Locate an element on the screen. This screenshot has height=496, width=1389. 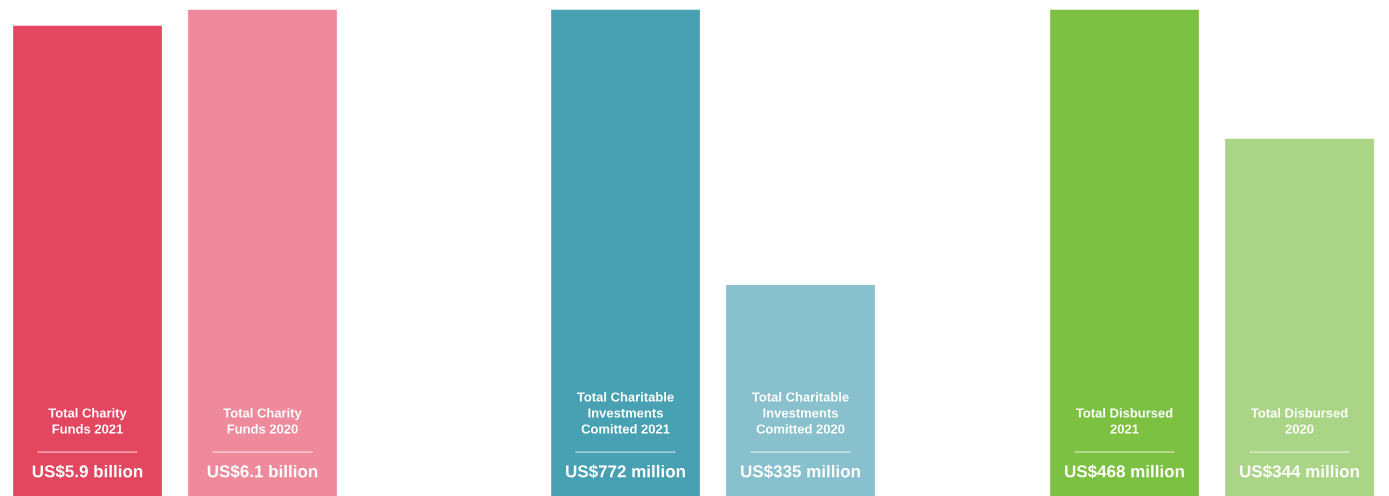
x-tick-label: Total Charity Funds 2021 is located at coordinates (87, 421).